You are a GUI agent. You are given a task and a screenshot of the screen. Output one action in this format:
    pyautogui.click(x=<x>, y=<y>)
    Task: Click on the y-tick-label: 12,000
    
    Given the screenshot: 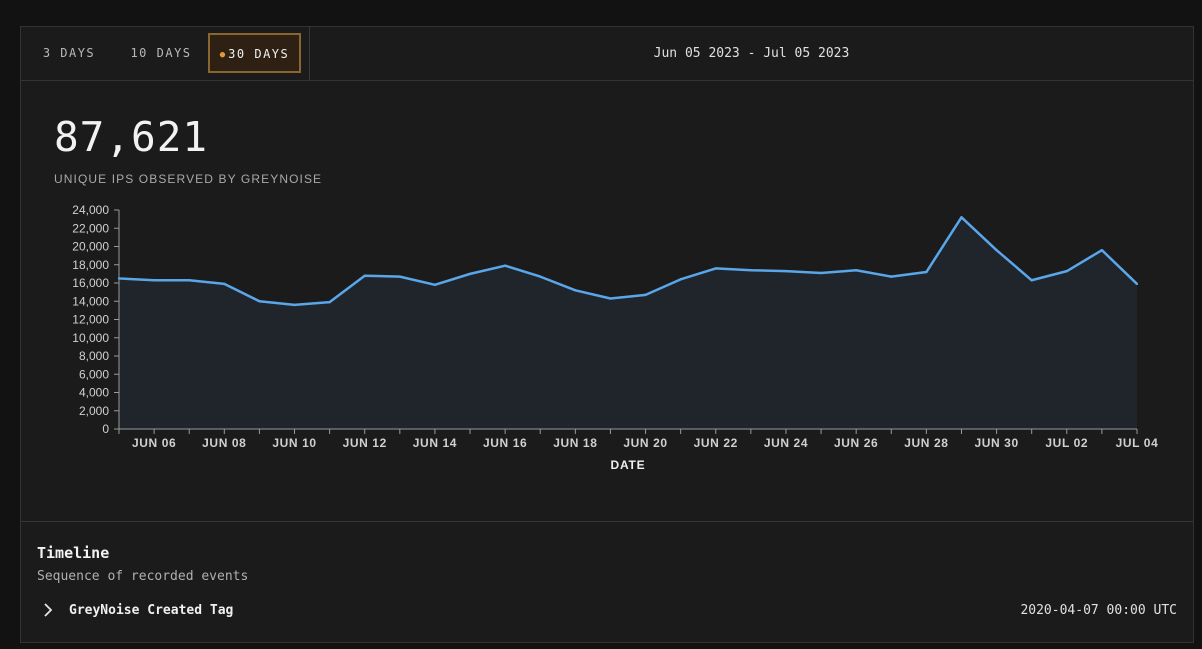 What is the action you would take?
    pyautogui.click(x=90, y=320)
    